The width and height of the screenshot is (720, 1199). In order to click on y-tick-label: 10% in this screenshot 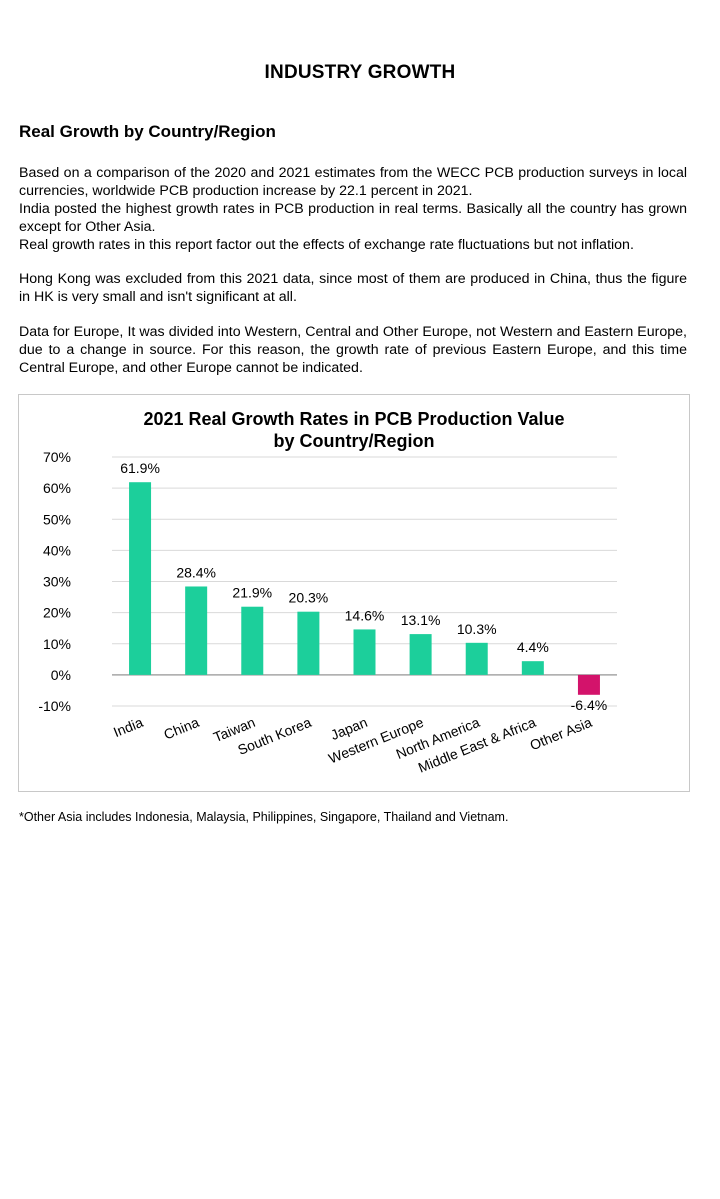, I will do `click(57, 644)`.